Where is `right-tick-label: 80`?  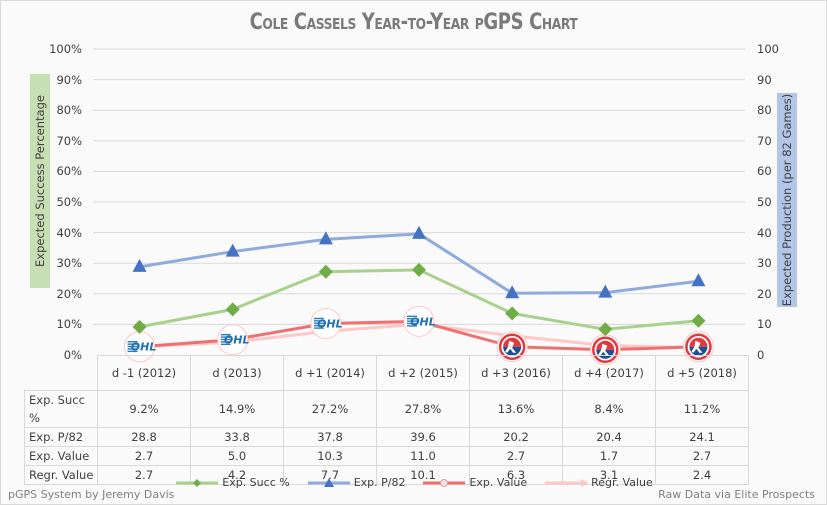
right-tick-label: 80 is located at coordinates (764, 110).